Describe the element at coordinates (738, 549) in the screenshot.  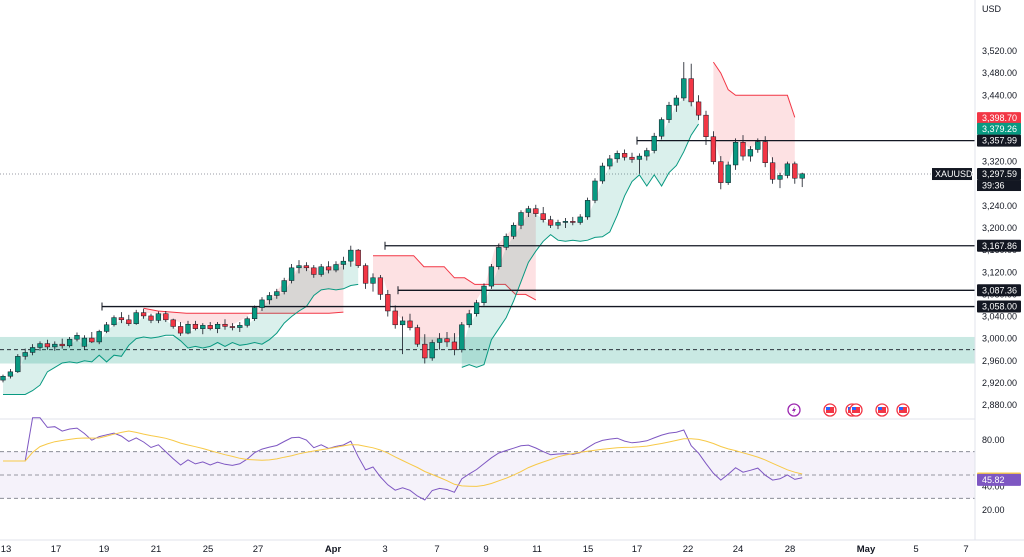
I see `x-tick-label: 24` at that location.